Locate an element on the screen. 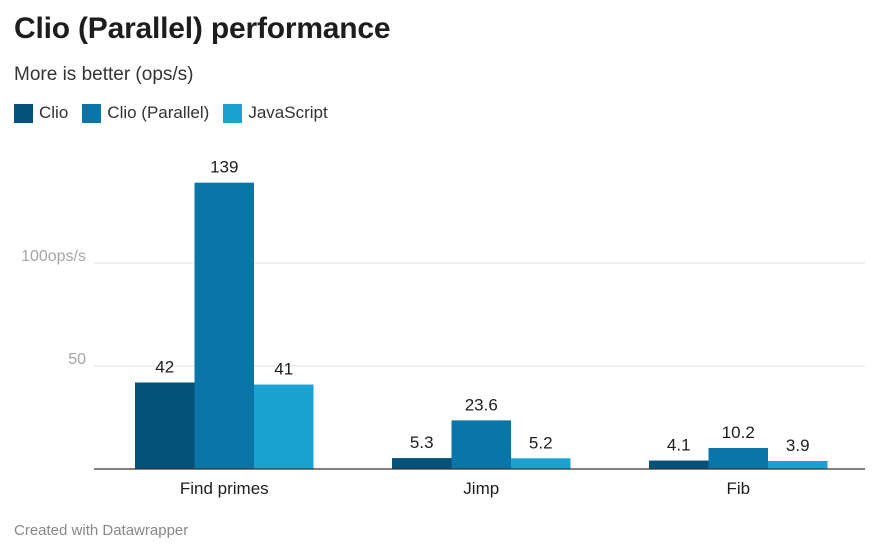 This screenshot has height=558, width=880. data-label-fib-javascript: 3.9 is located at coordinates (798, 445).